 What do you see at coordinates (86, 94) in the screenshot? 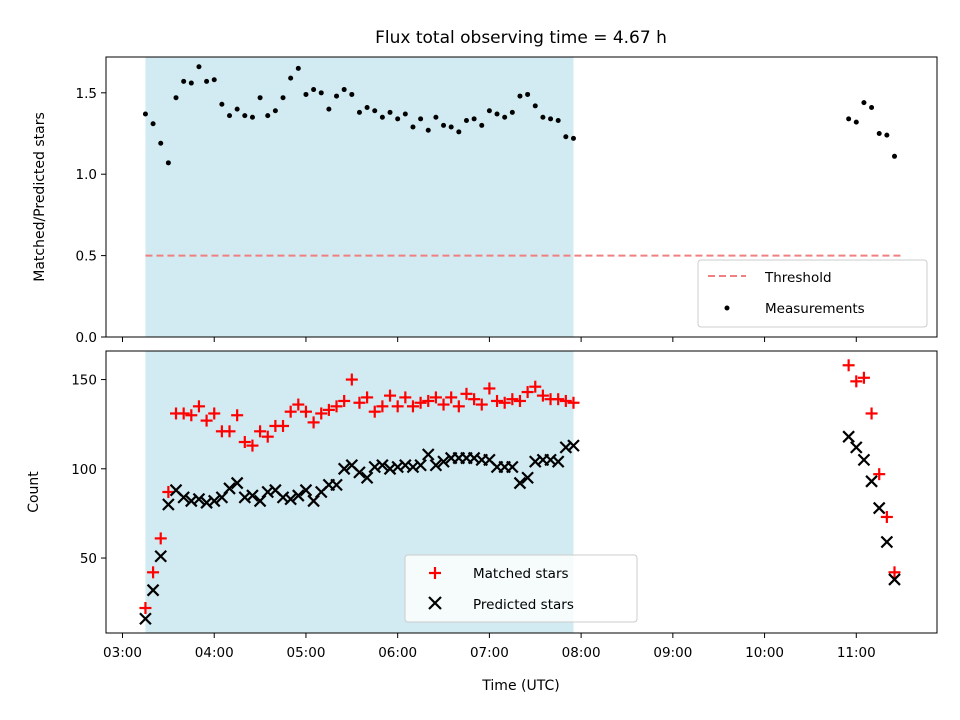
I see `top-y-tick-label: 1.5` at bounding box center [86, 94].